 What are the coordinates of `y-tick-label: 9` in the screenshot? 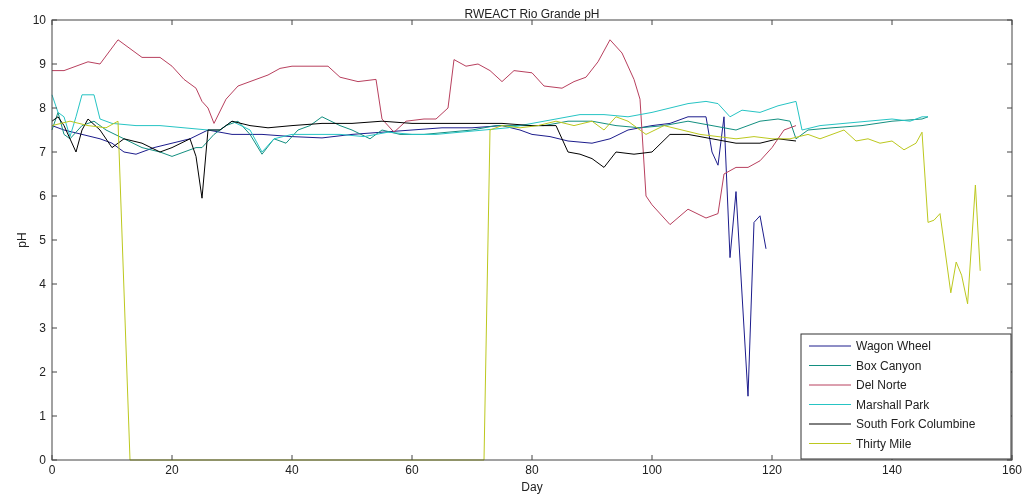 It's located at (43, 64).